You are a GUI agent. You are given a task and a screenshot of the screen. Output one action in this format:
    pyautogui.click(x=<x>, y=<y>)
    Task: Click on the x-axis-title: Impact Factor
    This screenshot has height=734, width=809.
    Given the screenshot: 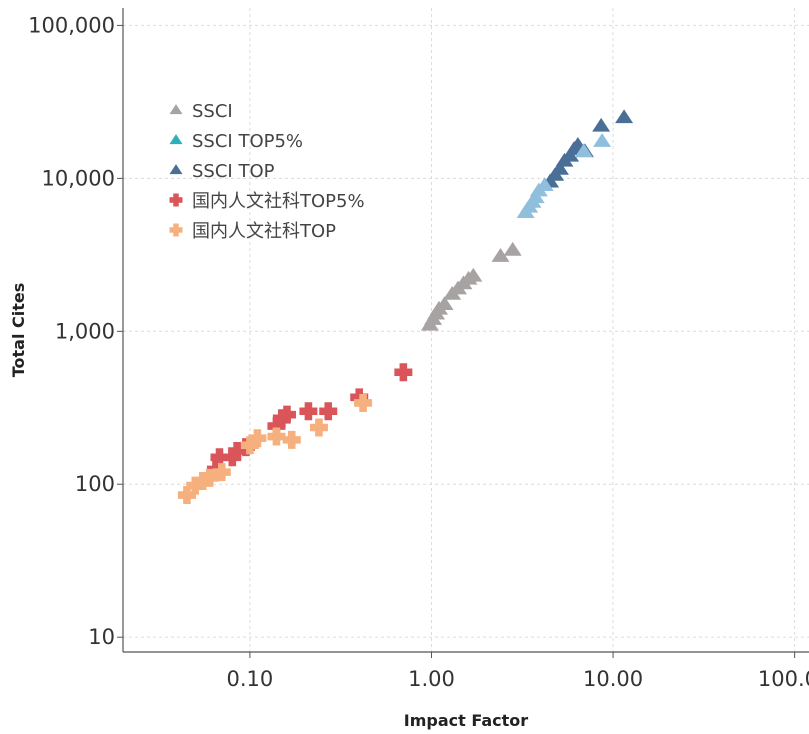 What is the action you would take?
    pyautogui.click(x=466, y=720)
    